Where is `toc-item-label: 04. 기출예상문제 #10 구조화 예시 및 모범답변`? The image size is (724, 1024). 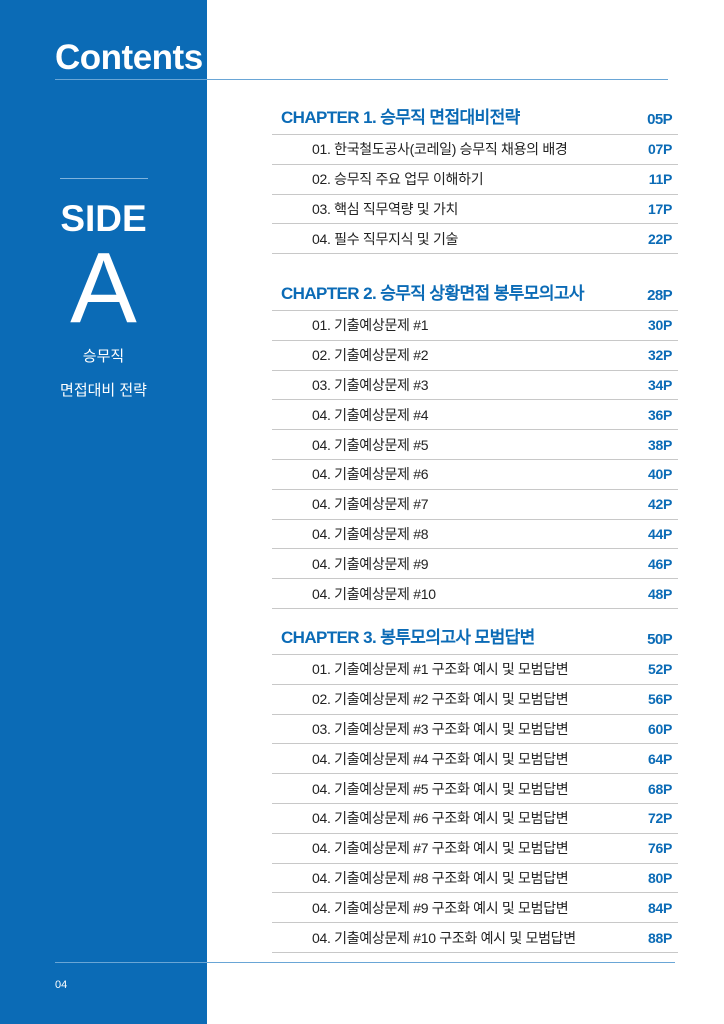 toc-item-label: 04. 기출예상문제 #10 구조화 예시 및 모범답변 is located at coordinates (444, 937).